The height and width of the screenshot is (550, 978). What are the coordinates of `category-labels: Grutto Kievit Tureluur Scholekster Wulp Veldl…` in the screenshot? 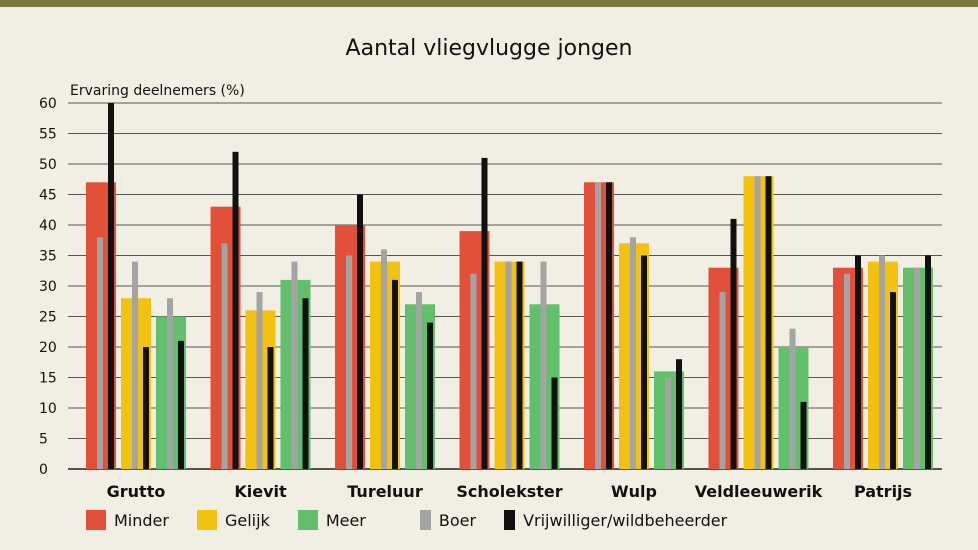 It's located at (509, 491).